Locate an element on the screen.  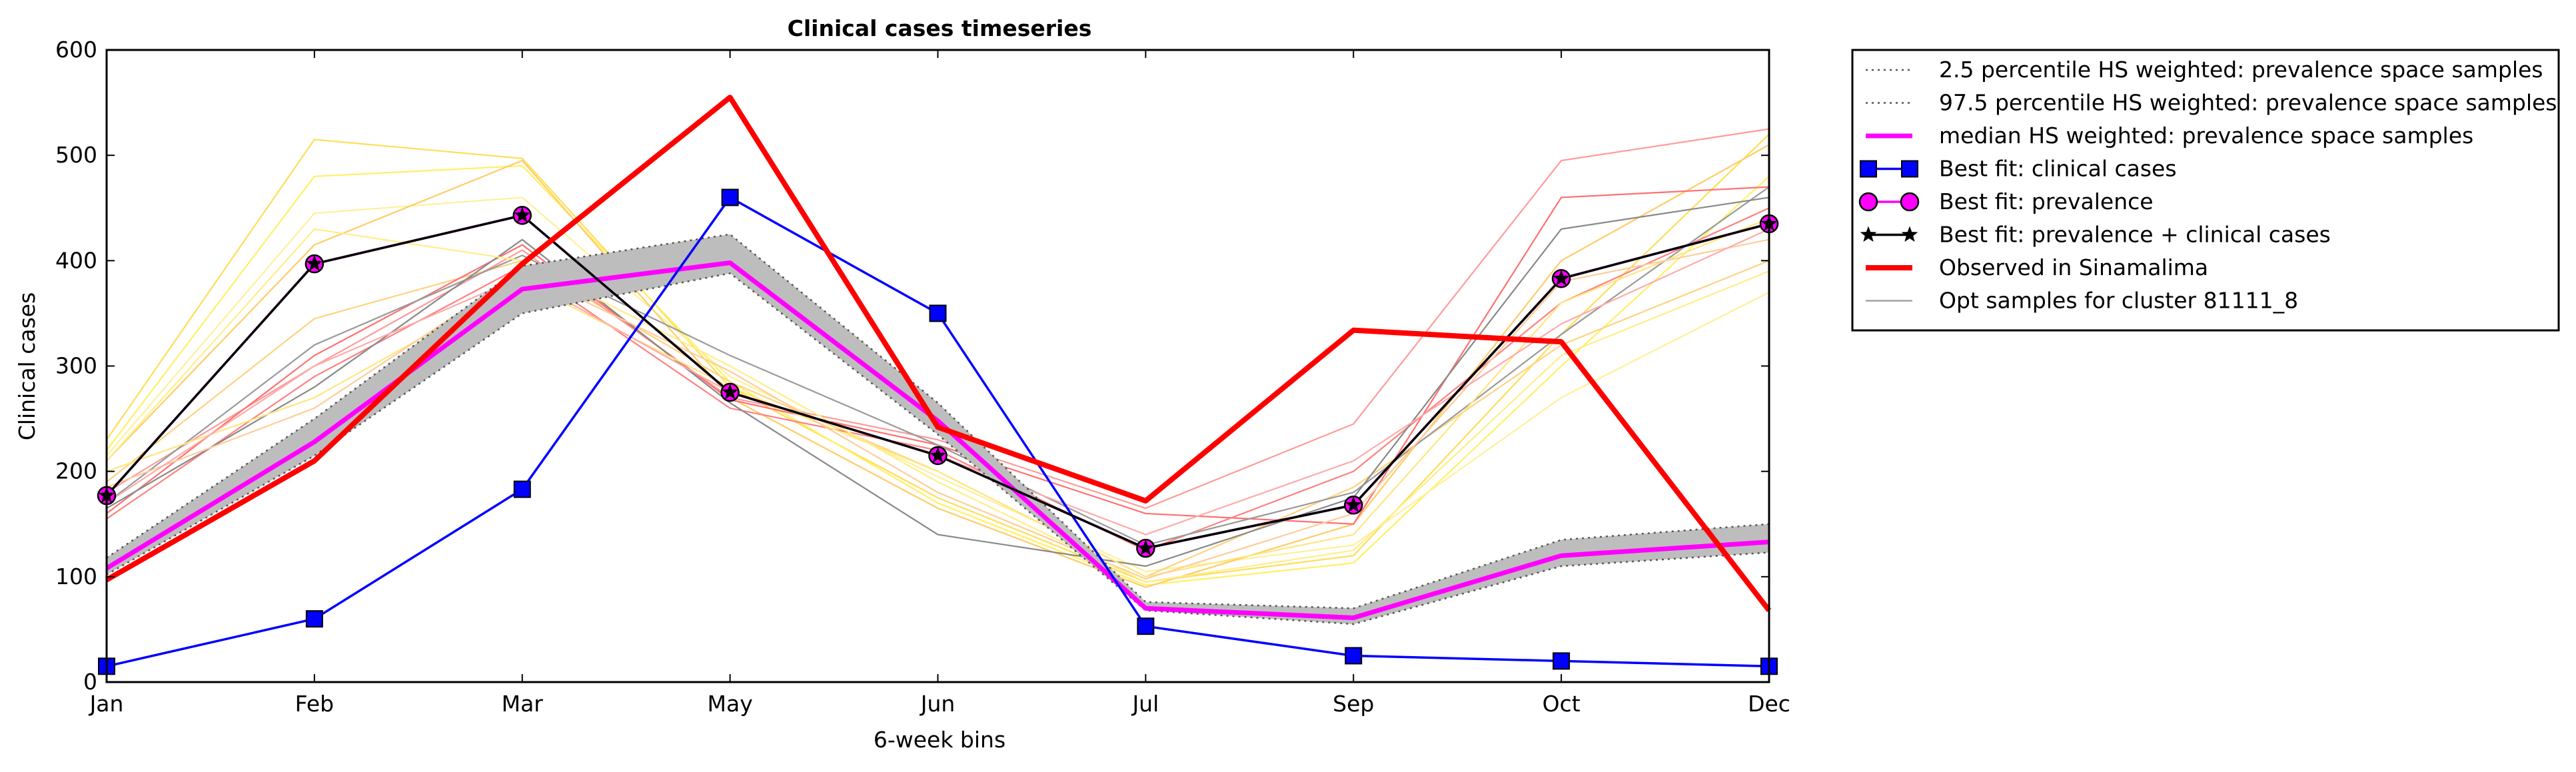
legend-label-8: Opt samples for cluster 81111_8 is located at coordinates (2118, 301).